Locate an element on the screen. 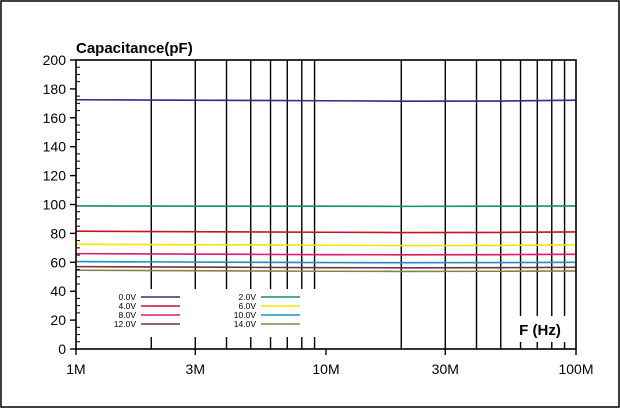 The image size is (620, 413). y-tick-label: 100 is located at coordinates (55, 205).